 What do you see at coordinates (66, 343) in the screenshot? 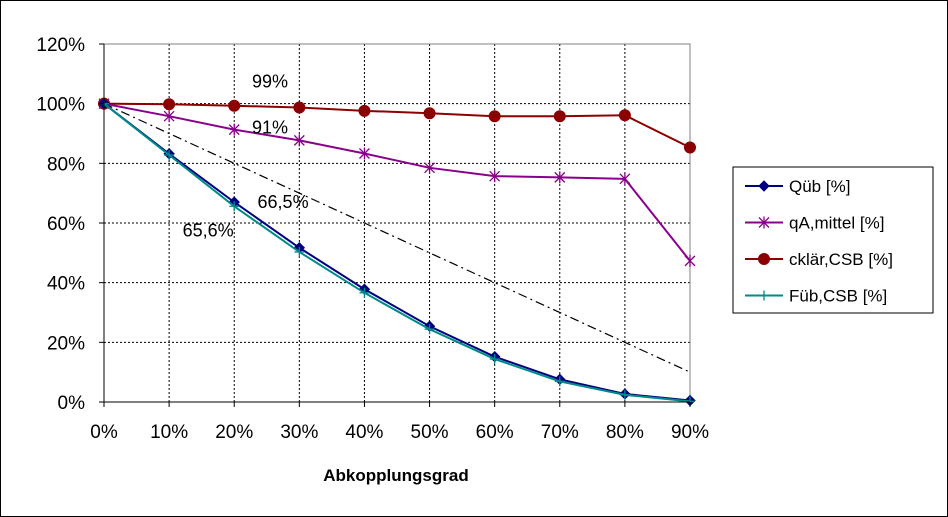
I see `y-tick-label: 20%` at bounding box center [66, 343].